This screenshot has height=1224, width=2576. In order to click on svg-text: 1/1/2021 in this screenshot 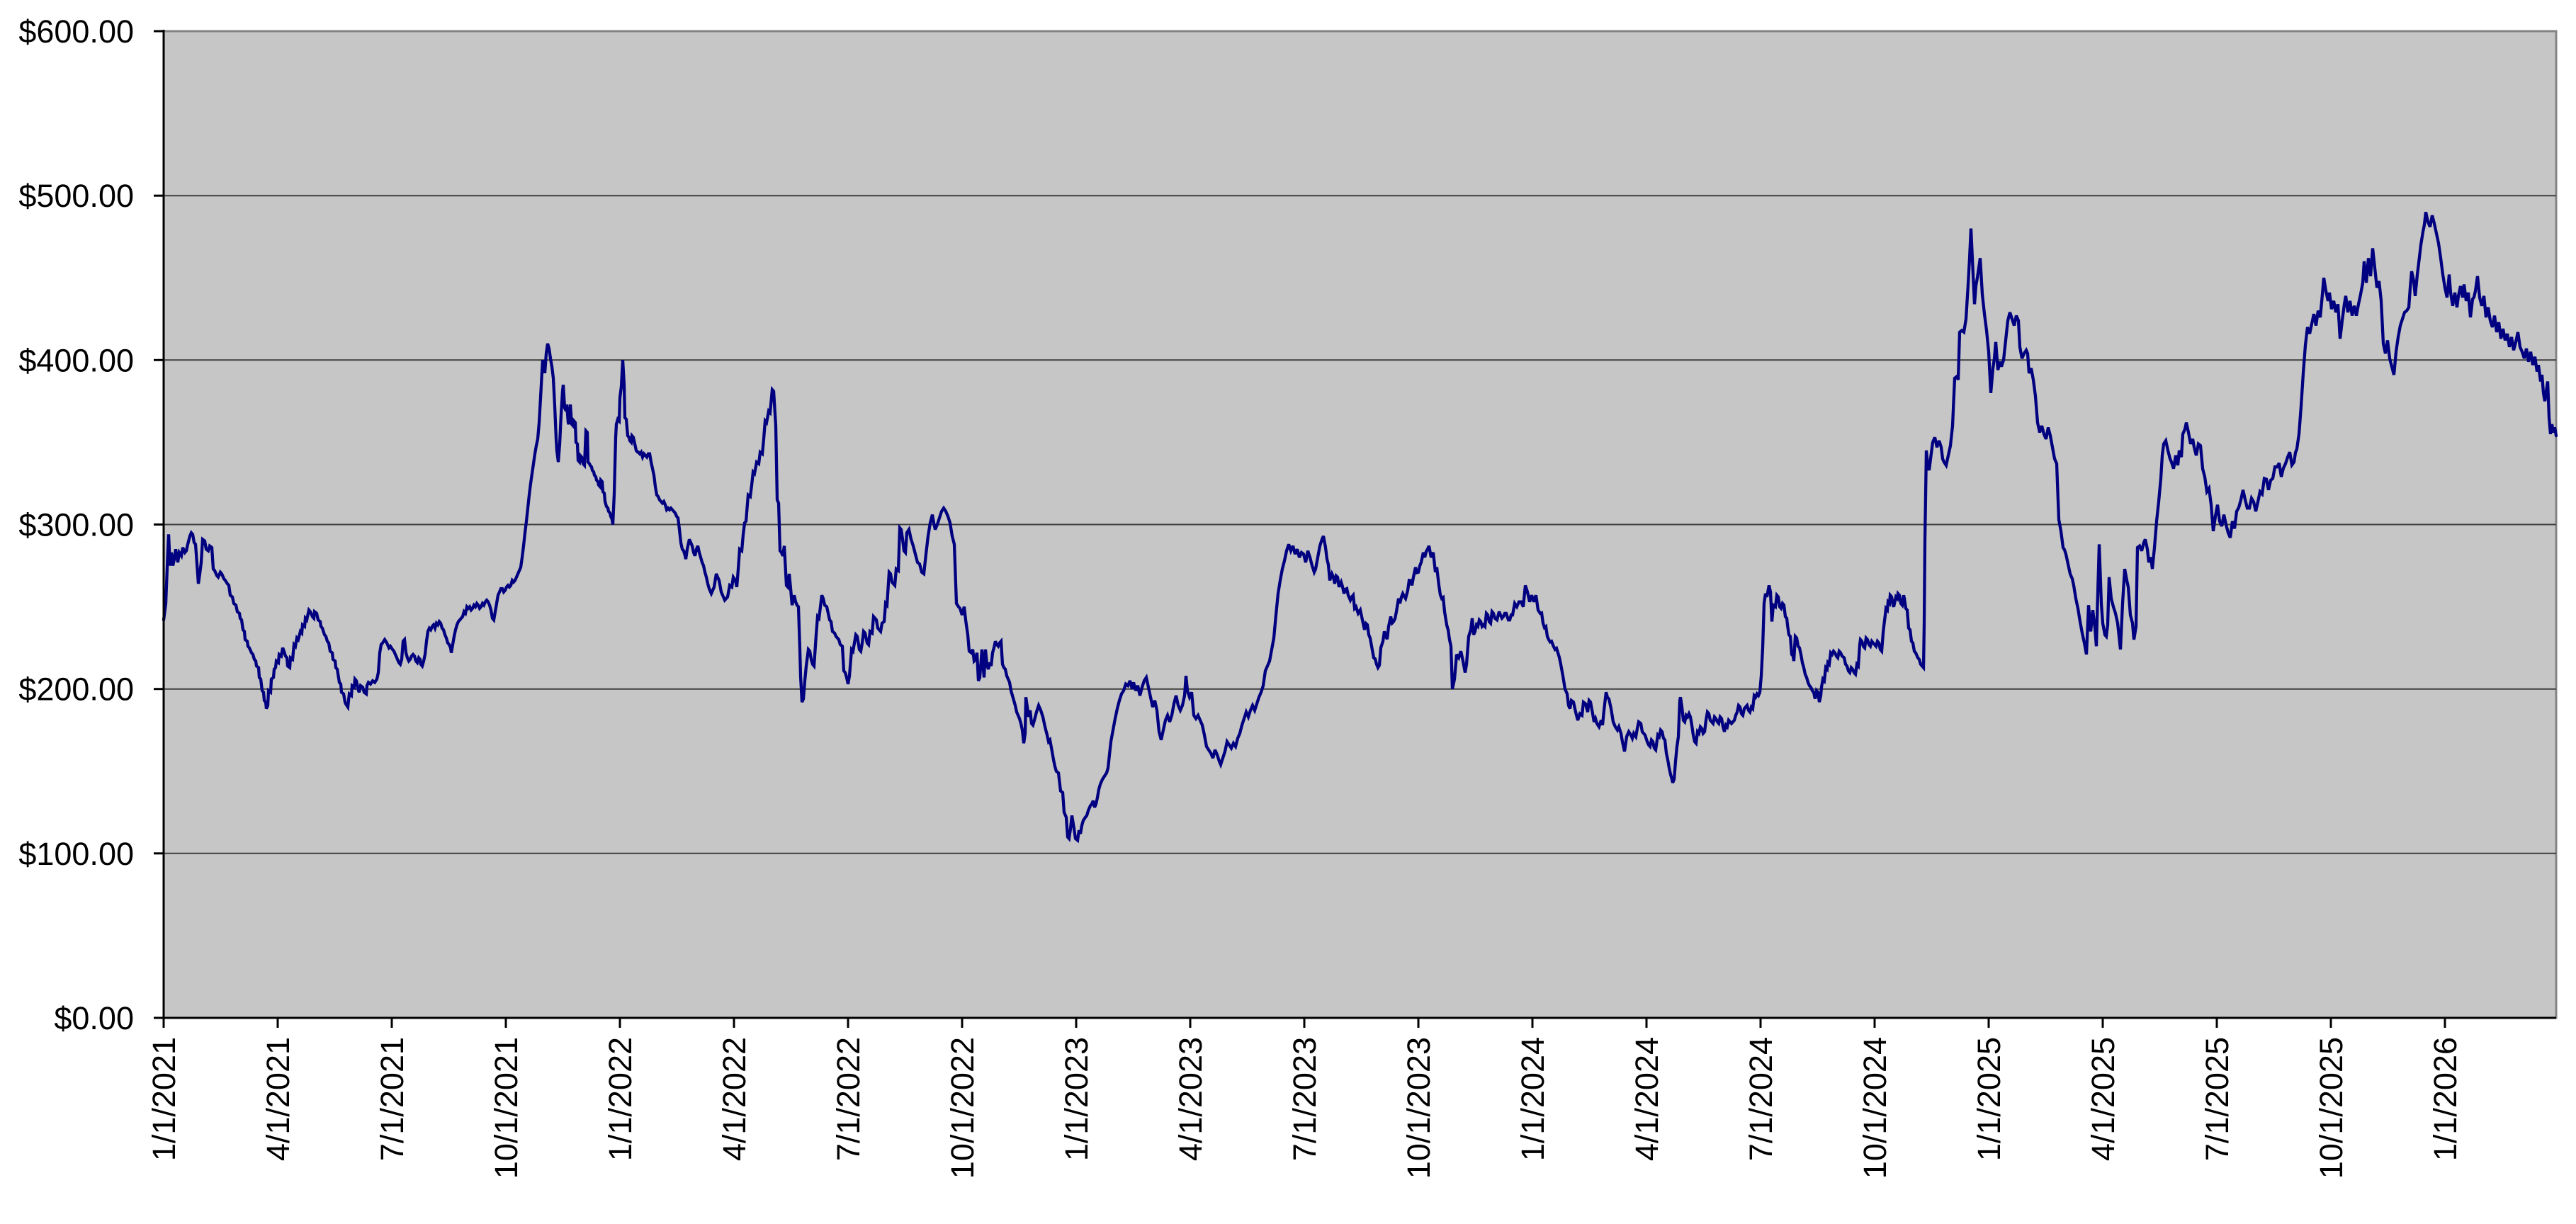, I will do `click(164, 1099)`.